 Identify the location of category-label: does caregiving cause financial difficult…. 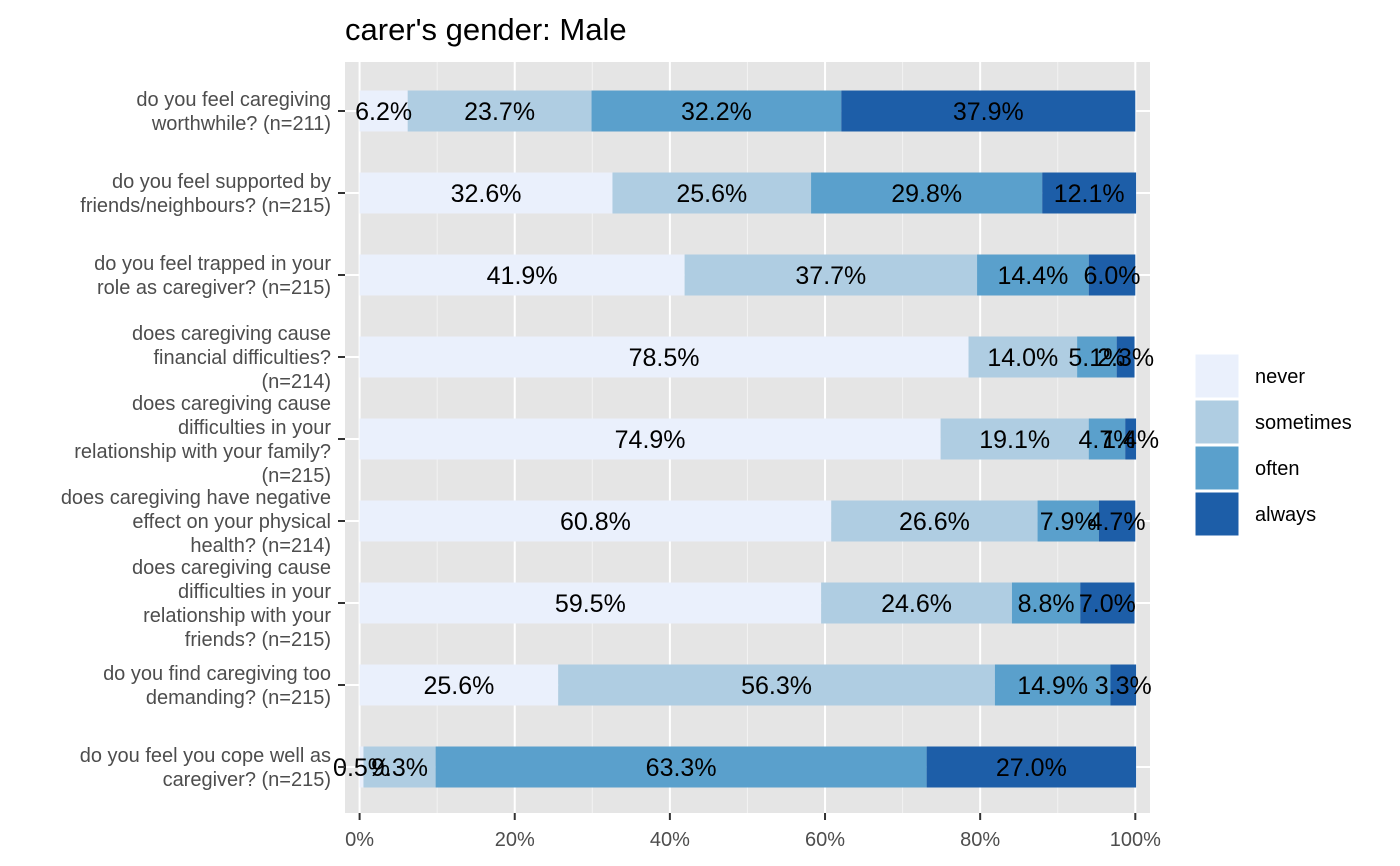
(231, 358).